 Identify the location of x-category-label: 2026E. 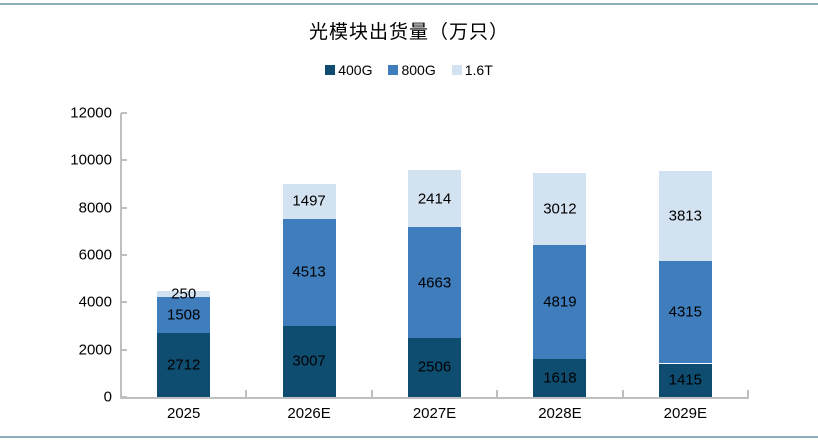
(309, 413).